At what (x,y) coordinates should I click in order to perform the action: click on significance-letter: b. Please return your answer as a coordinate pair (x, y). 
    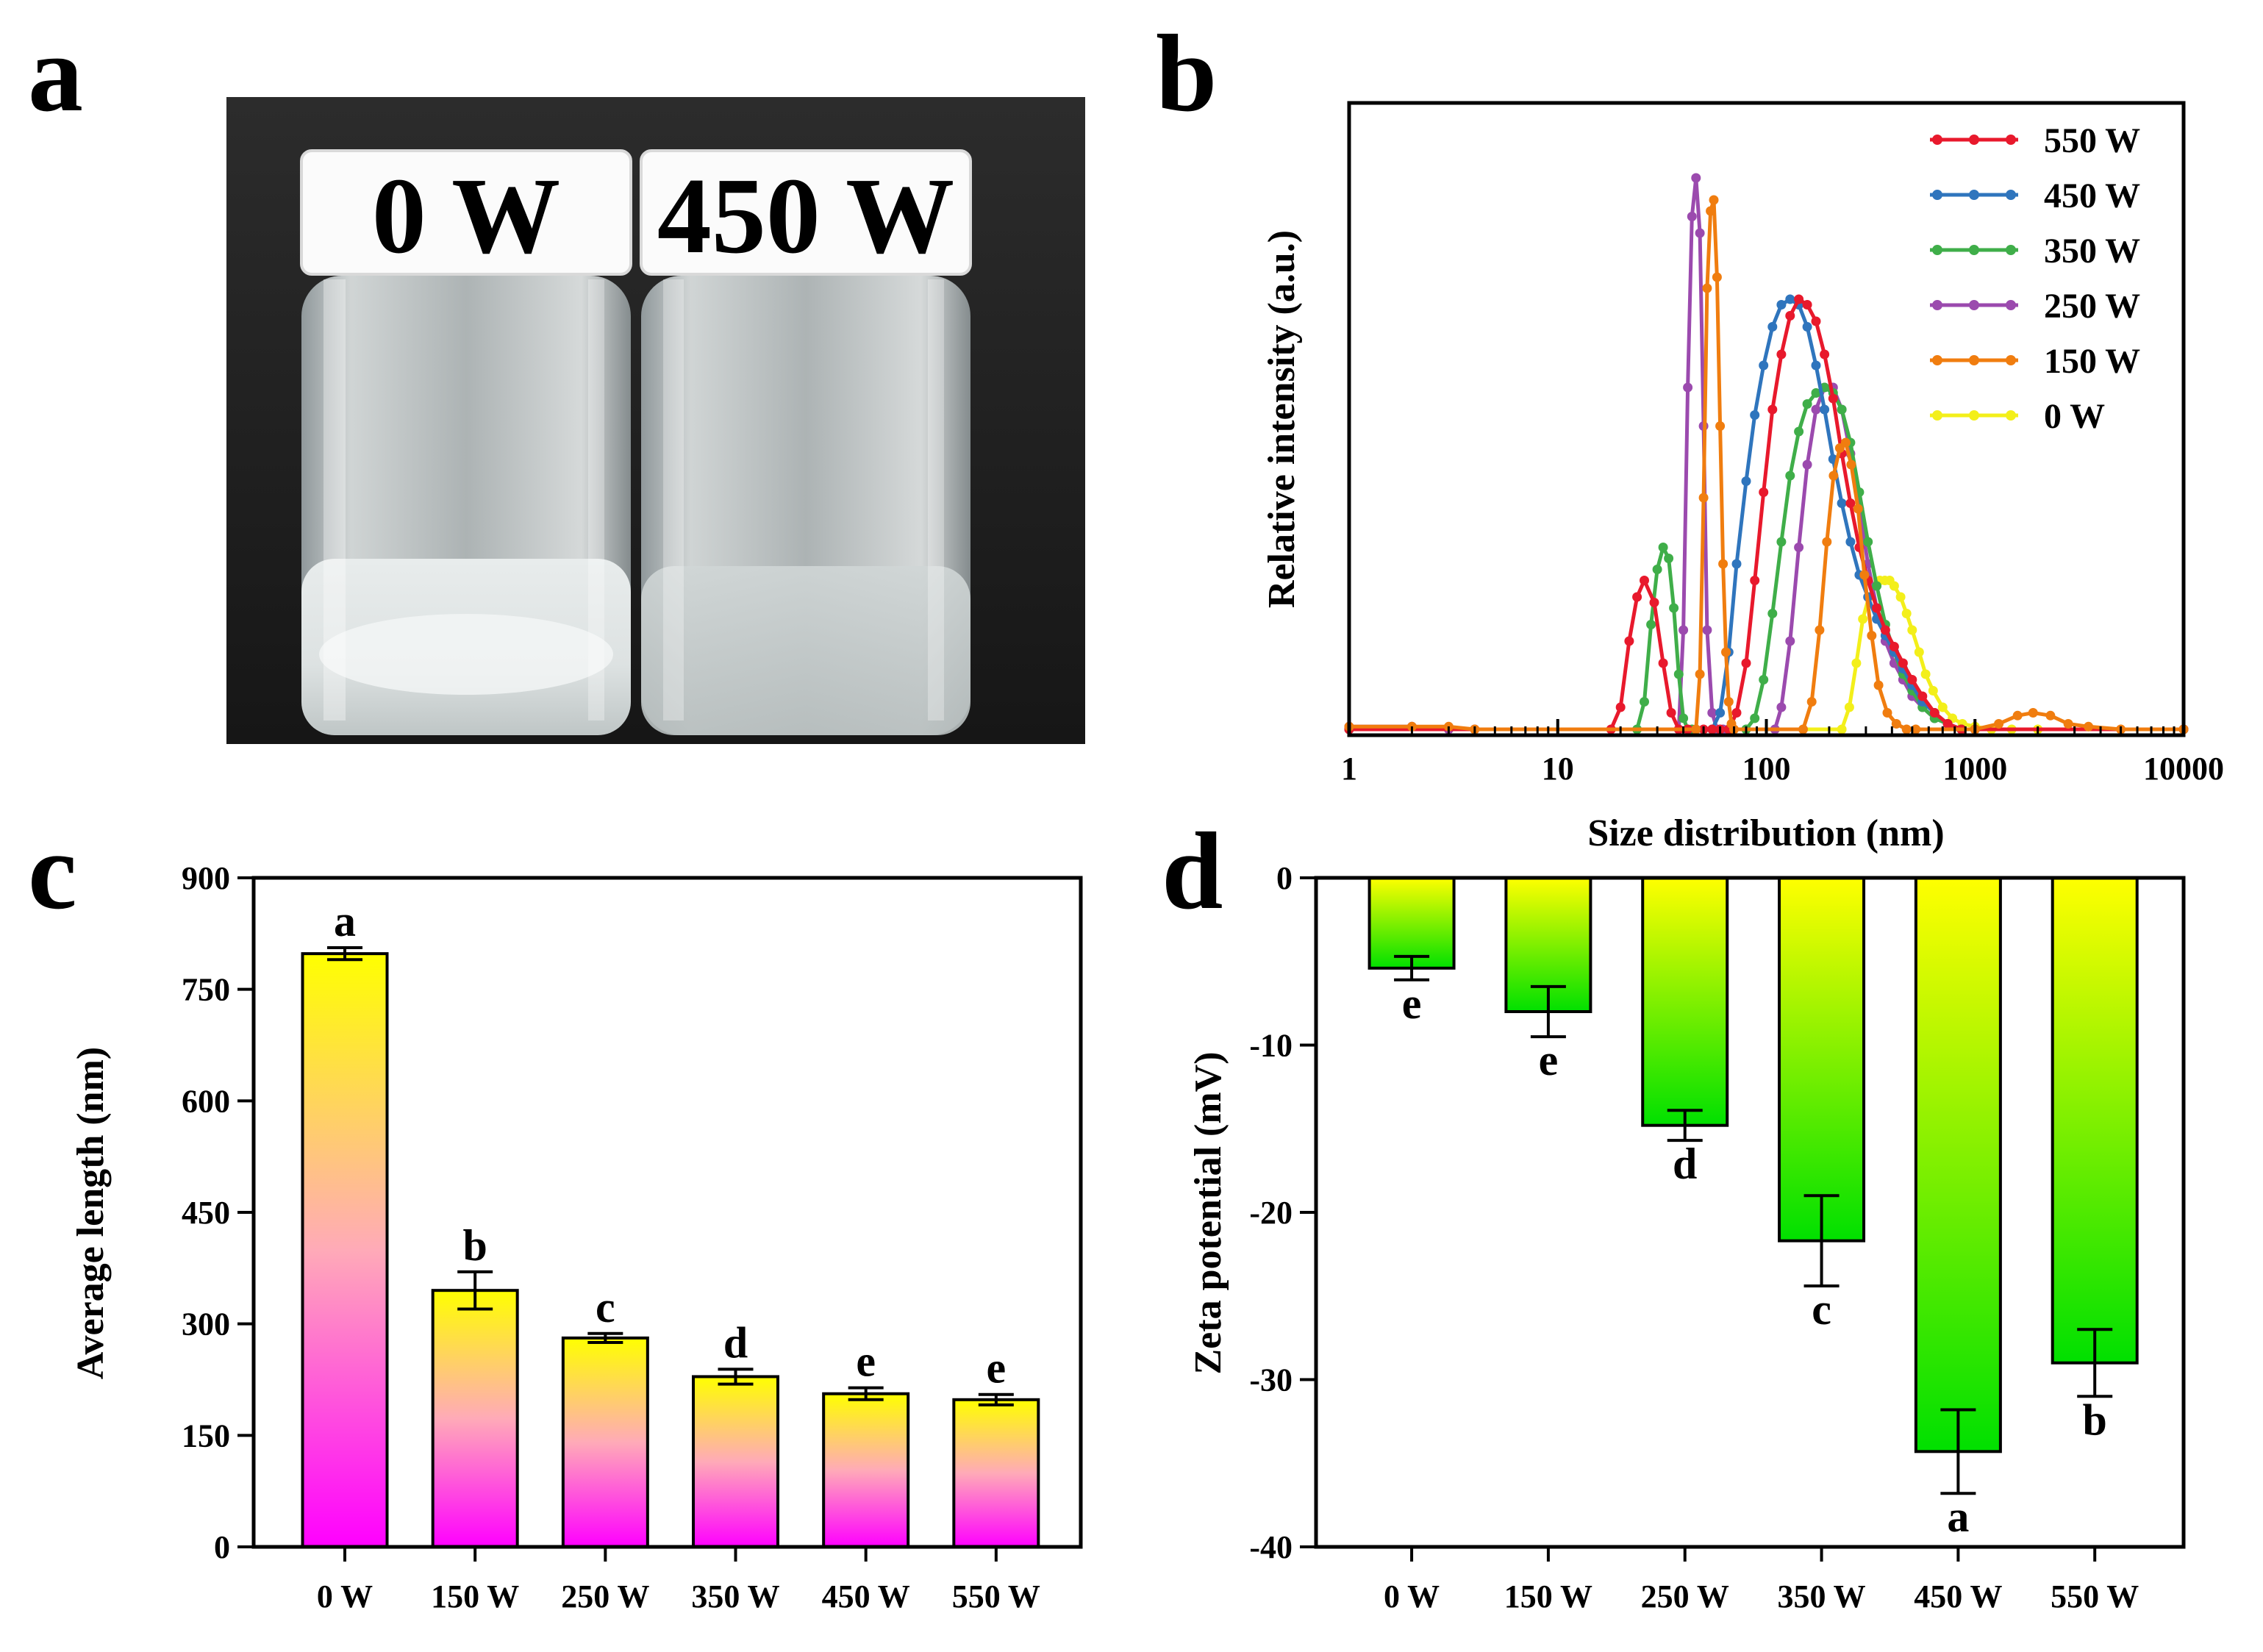
    Looking at the image, I should click on (474, 1245).